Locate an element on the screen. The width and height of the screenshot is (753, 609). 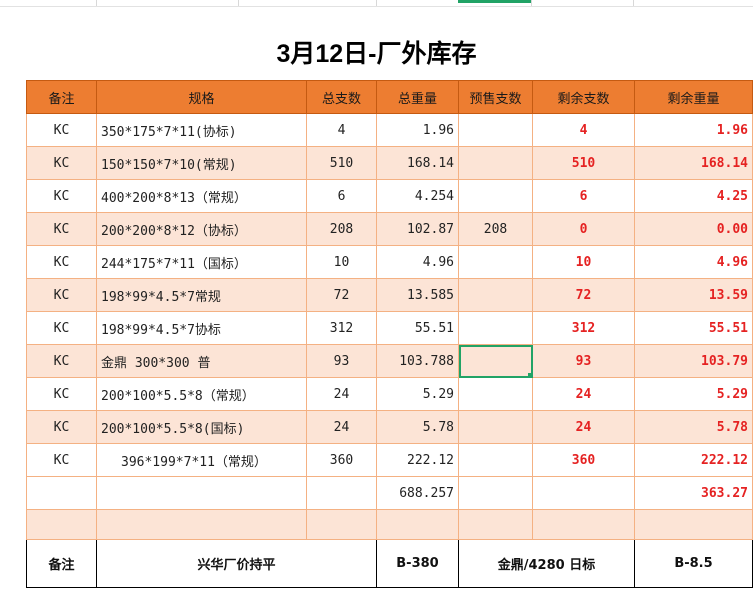
footer-xinghua-note: 兴华厂价持平 is located at coordinates (236, 563).